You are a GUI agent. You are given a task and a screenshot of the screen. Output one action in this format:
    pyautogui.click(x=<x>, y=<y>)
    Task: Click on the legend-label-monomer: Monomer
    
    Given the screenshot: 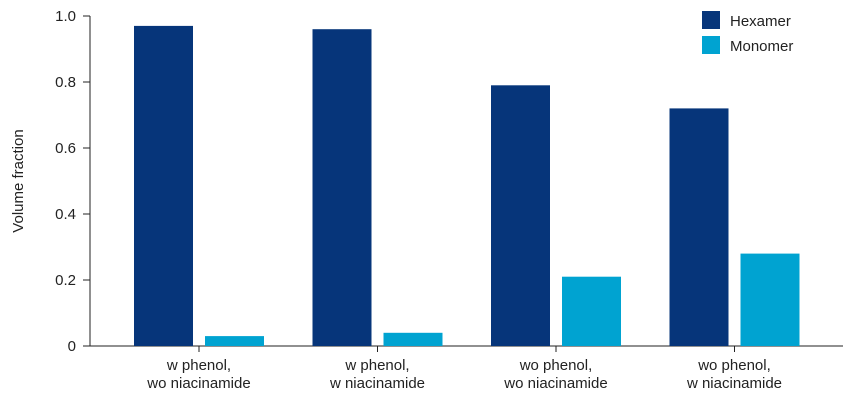 What is the action you would take?
    pyautogui.click(x=761, y=46)
    